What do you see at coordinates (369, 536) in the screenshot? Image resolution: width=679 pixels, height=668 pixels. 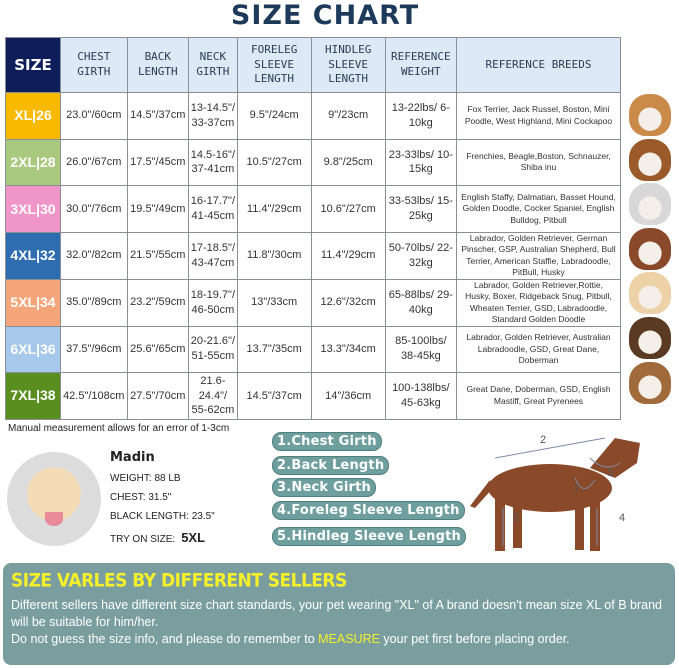 I see `measure-label-hindleg: 5.Hindleg Sleeve Length` at bounding box center [369, 536].